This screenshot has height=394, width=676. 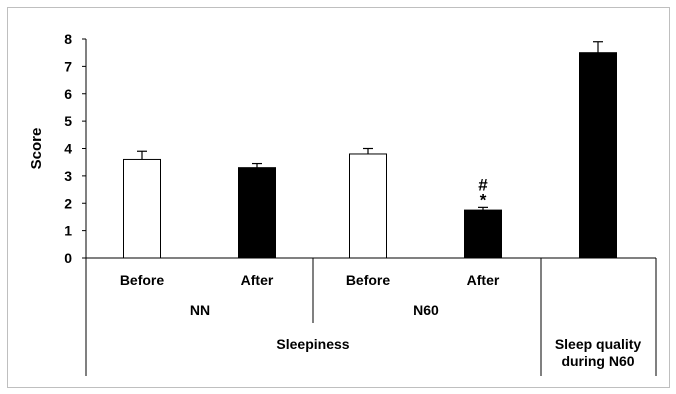 What do you see at coordinates (68, 231) in the screenshot?
I see `y-tick-label: 1` at bounding box center [68, 231].